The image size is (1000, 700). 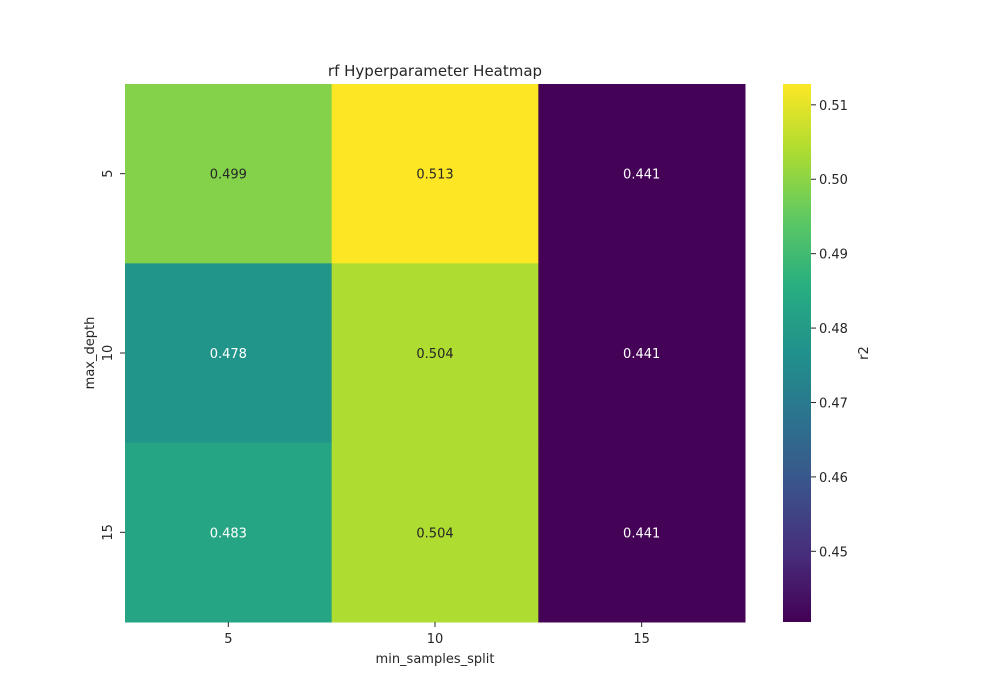 I want to click on x-tick-label: 10, so click(x=435, y=639).